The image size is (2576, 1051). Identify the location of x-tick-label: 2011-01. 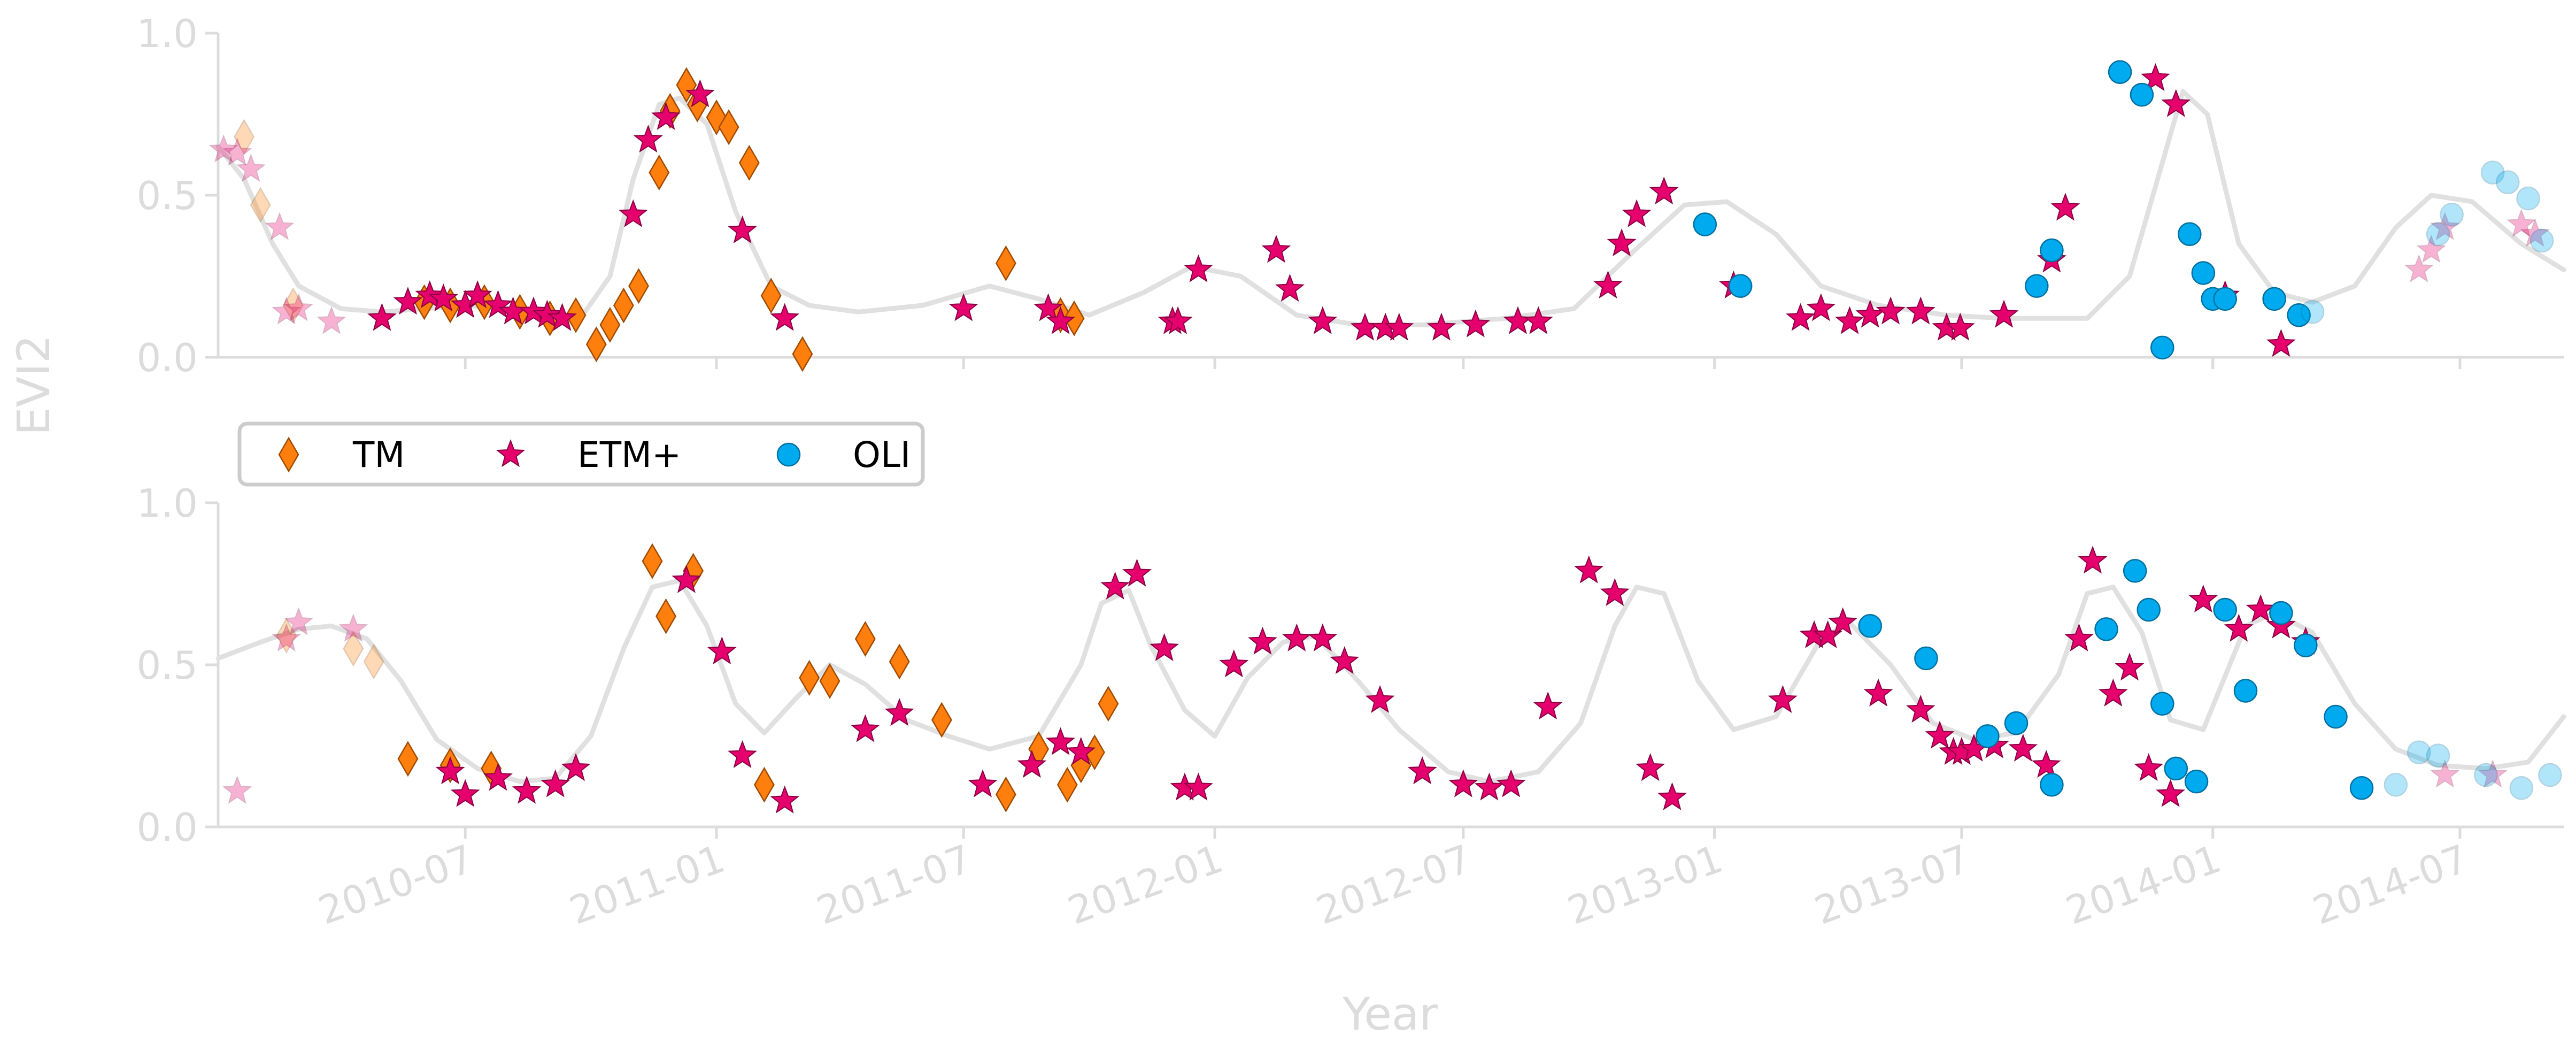
(647, 884).